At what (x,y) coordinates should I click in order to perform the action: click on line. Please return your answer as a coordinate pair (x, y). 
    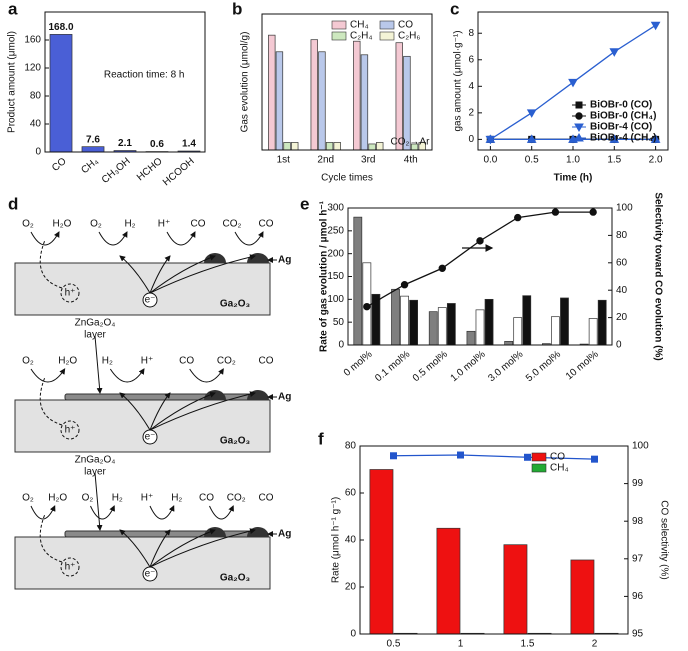
    Looking at the image, I should click on (480, 259).